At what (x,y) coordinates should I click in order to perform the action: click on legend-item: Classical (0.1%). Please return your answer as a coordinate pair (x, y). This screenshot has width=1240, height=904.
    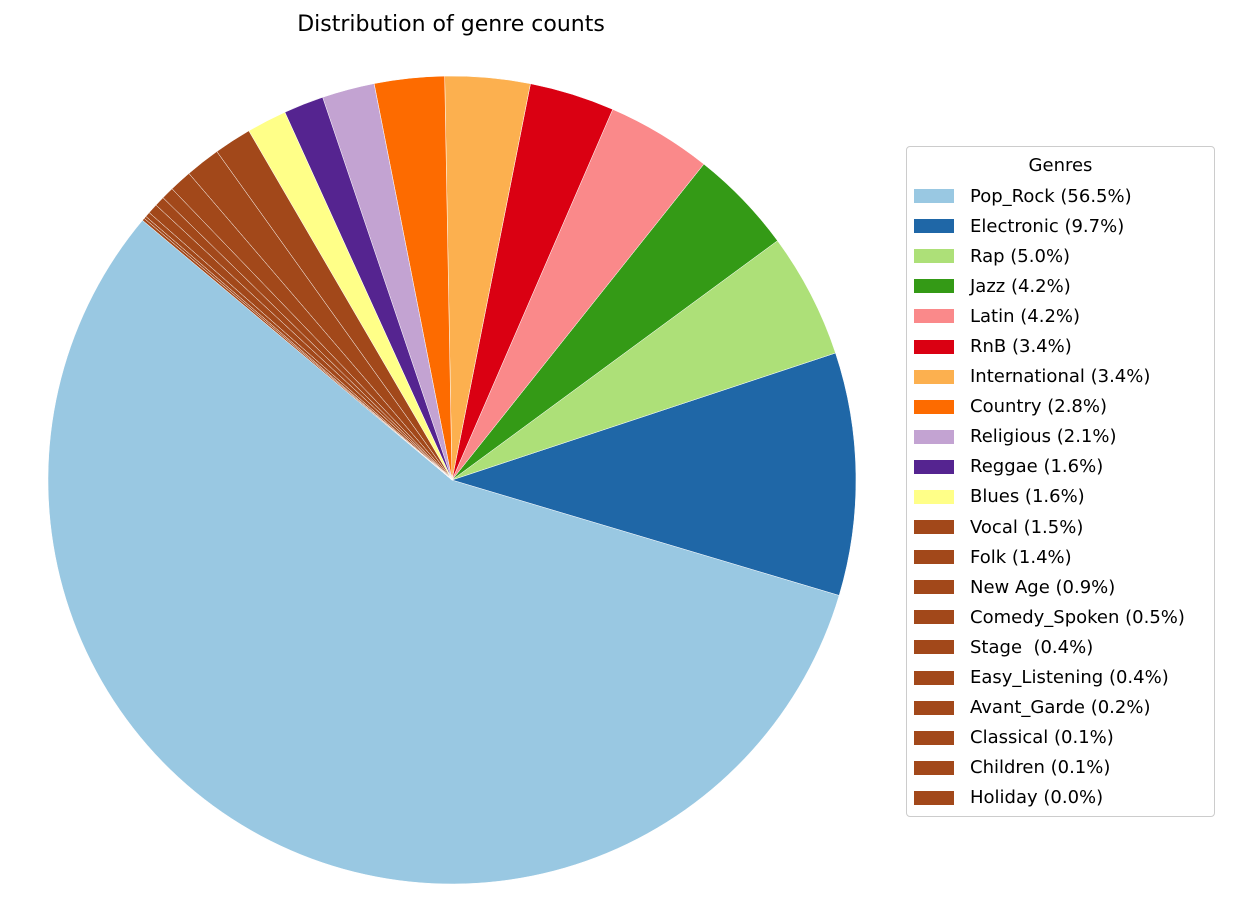
    Looking at the image, I should click on (1060, 738).